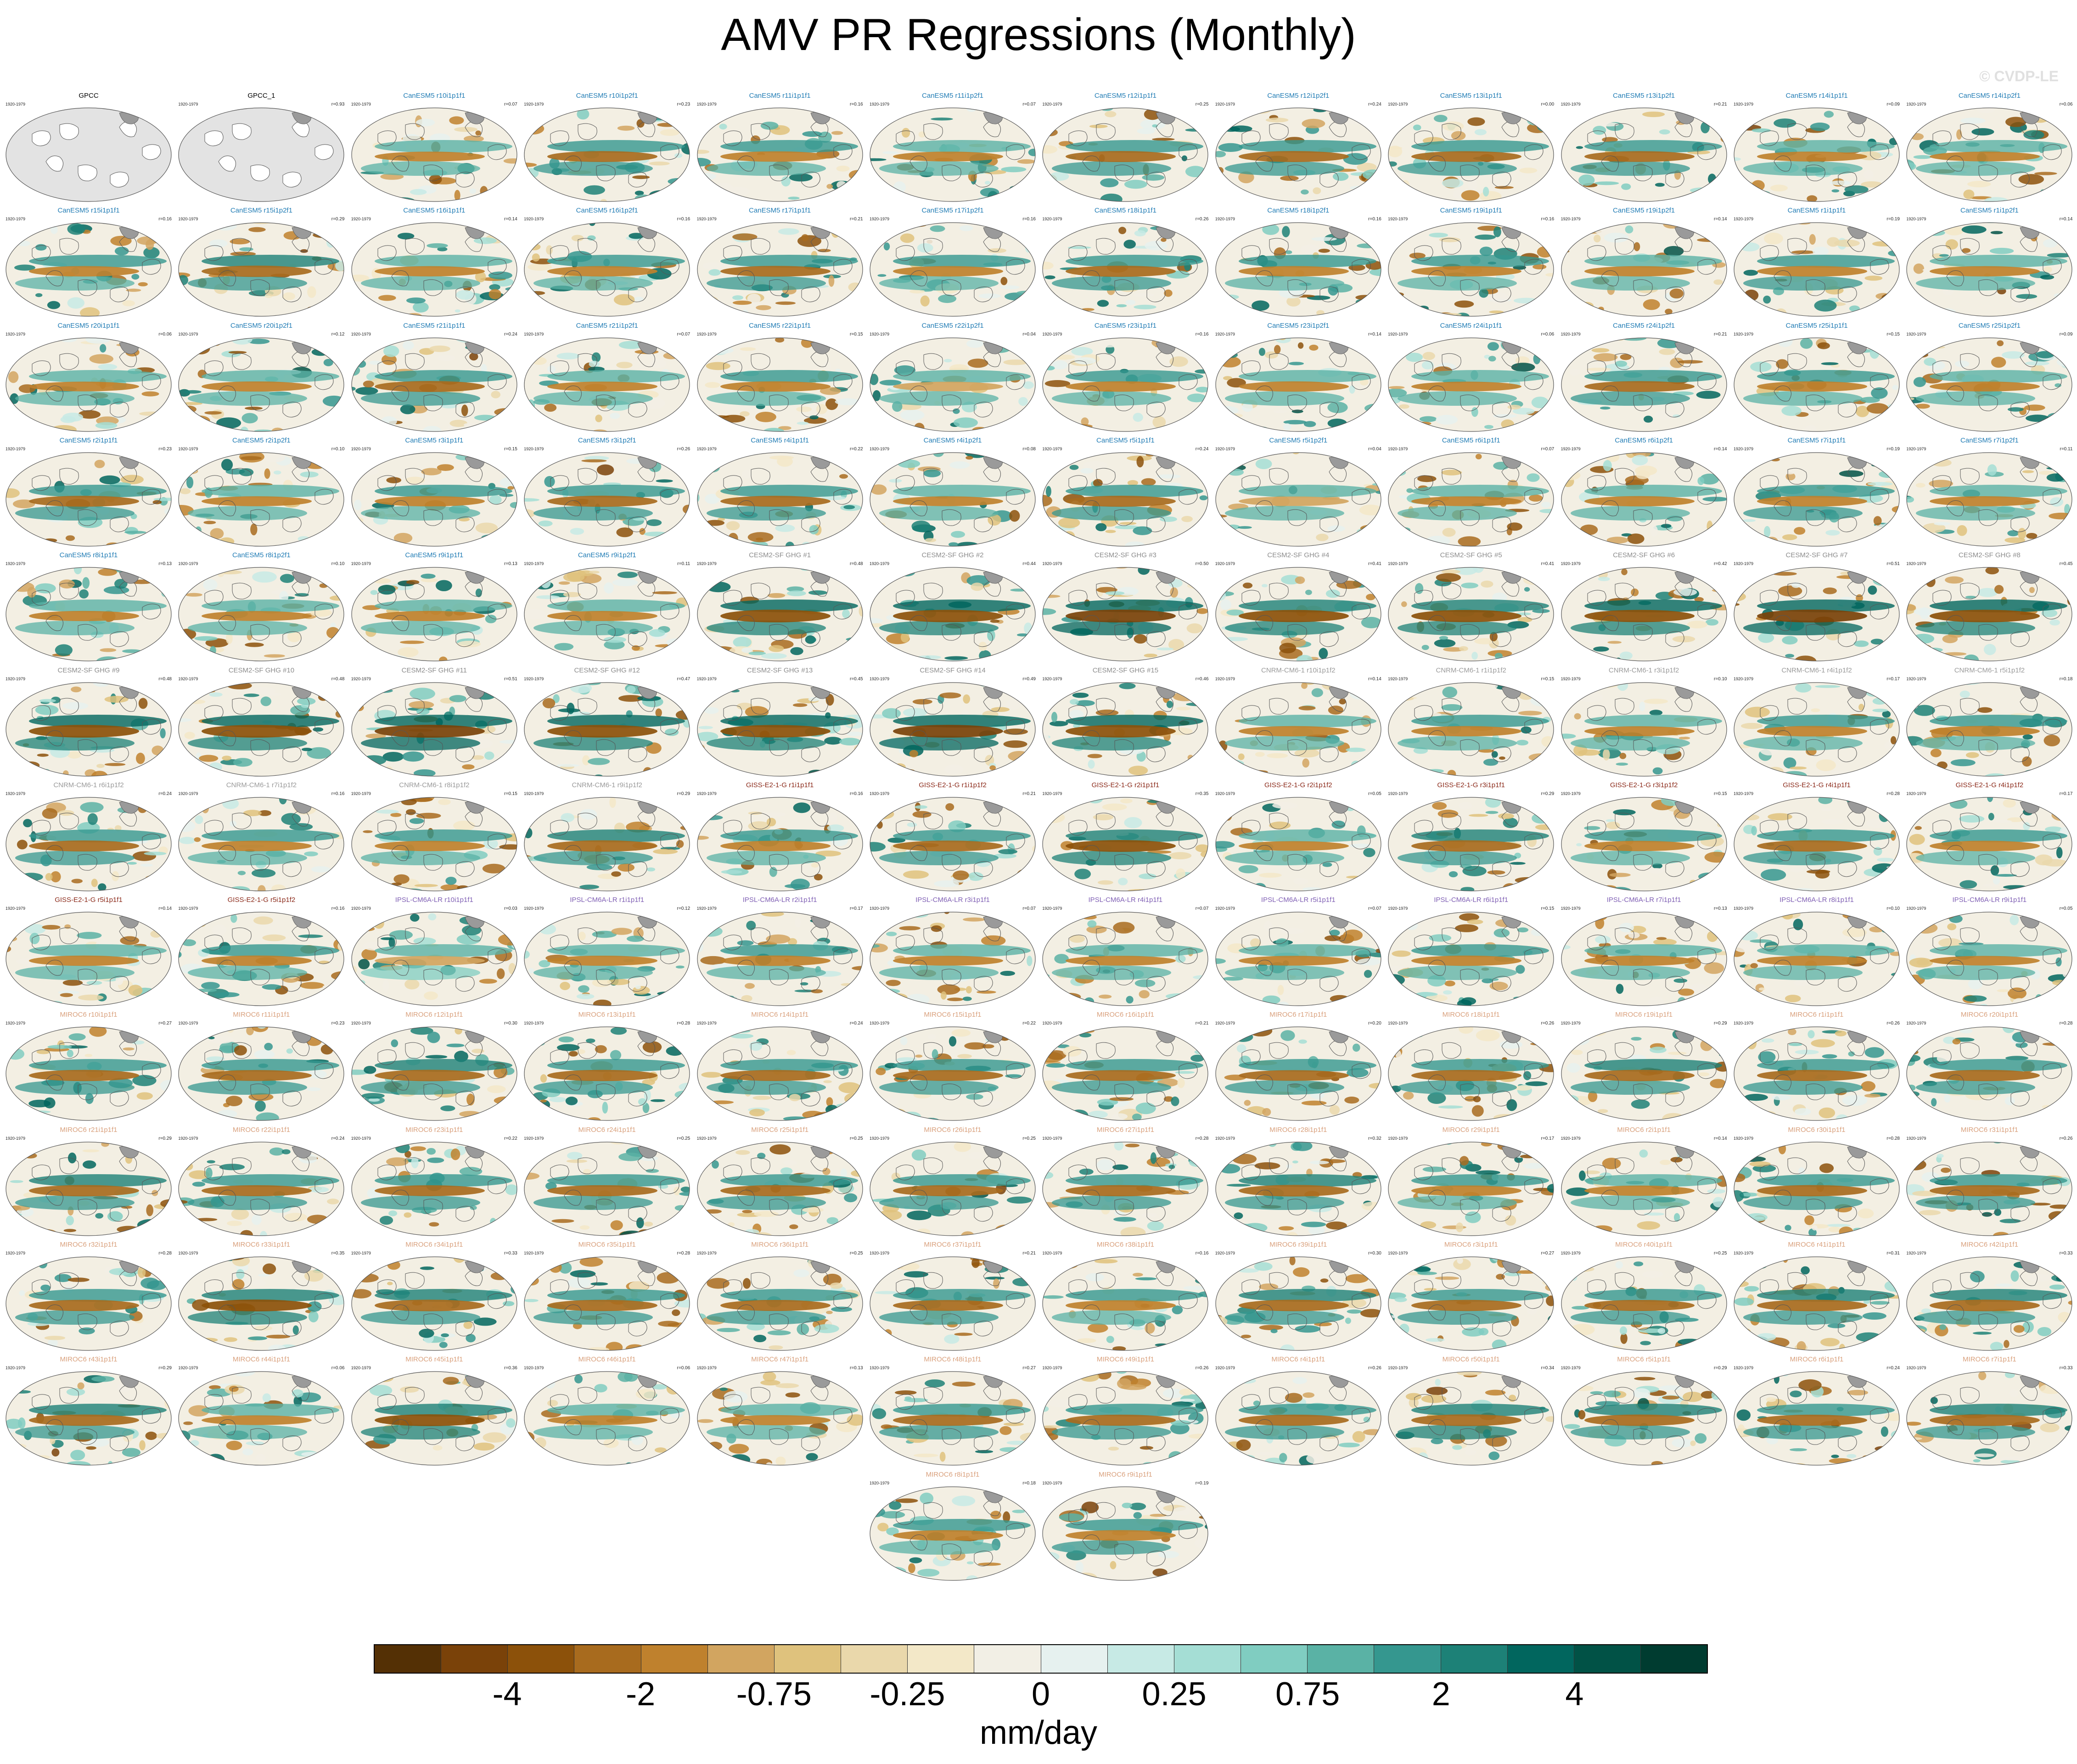  What do you see at coordinates (1989, 838) in the screenshot?
I see `map-panel: GISS-E2-1-G r4i1p1f2 1920-1979 r=0.17` at bounding box center [1989, 838].